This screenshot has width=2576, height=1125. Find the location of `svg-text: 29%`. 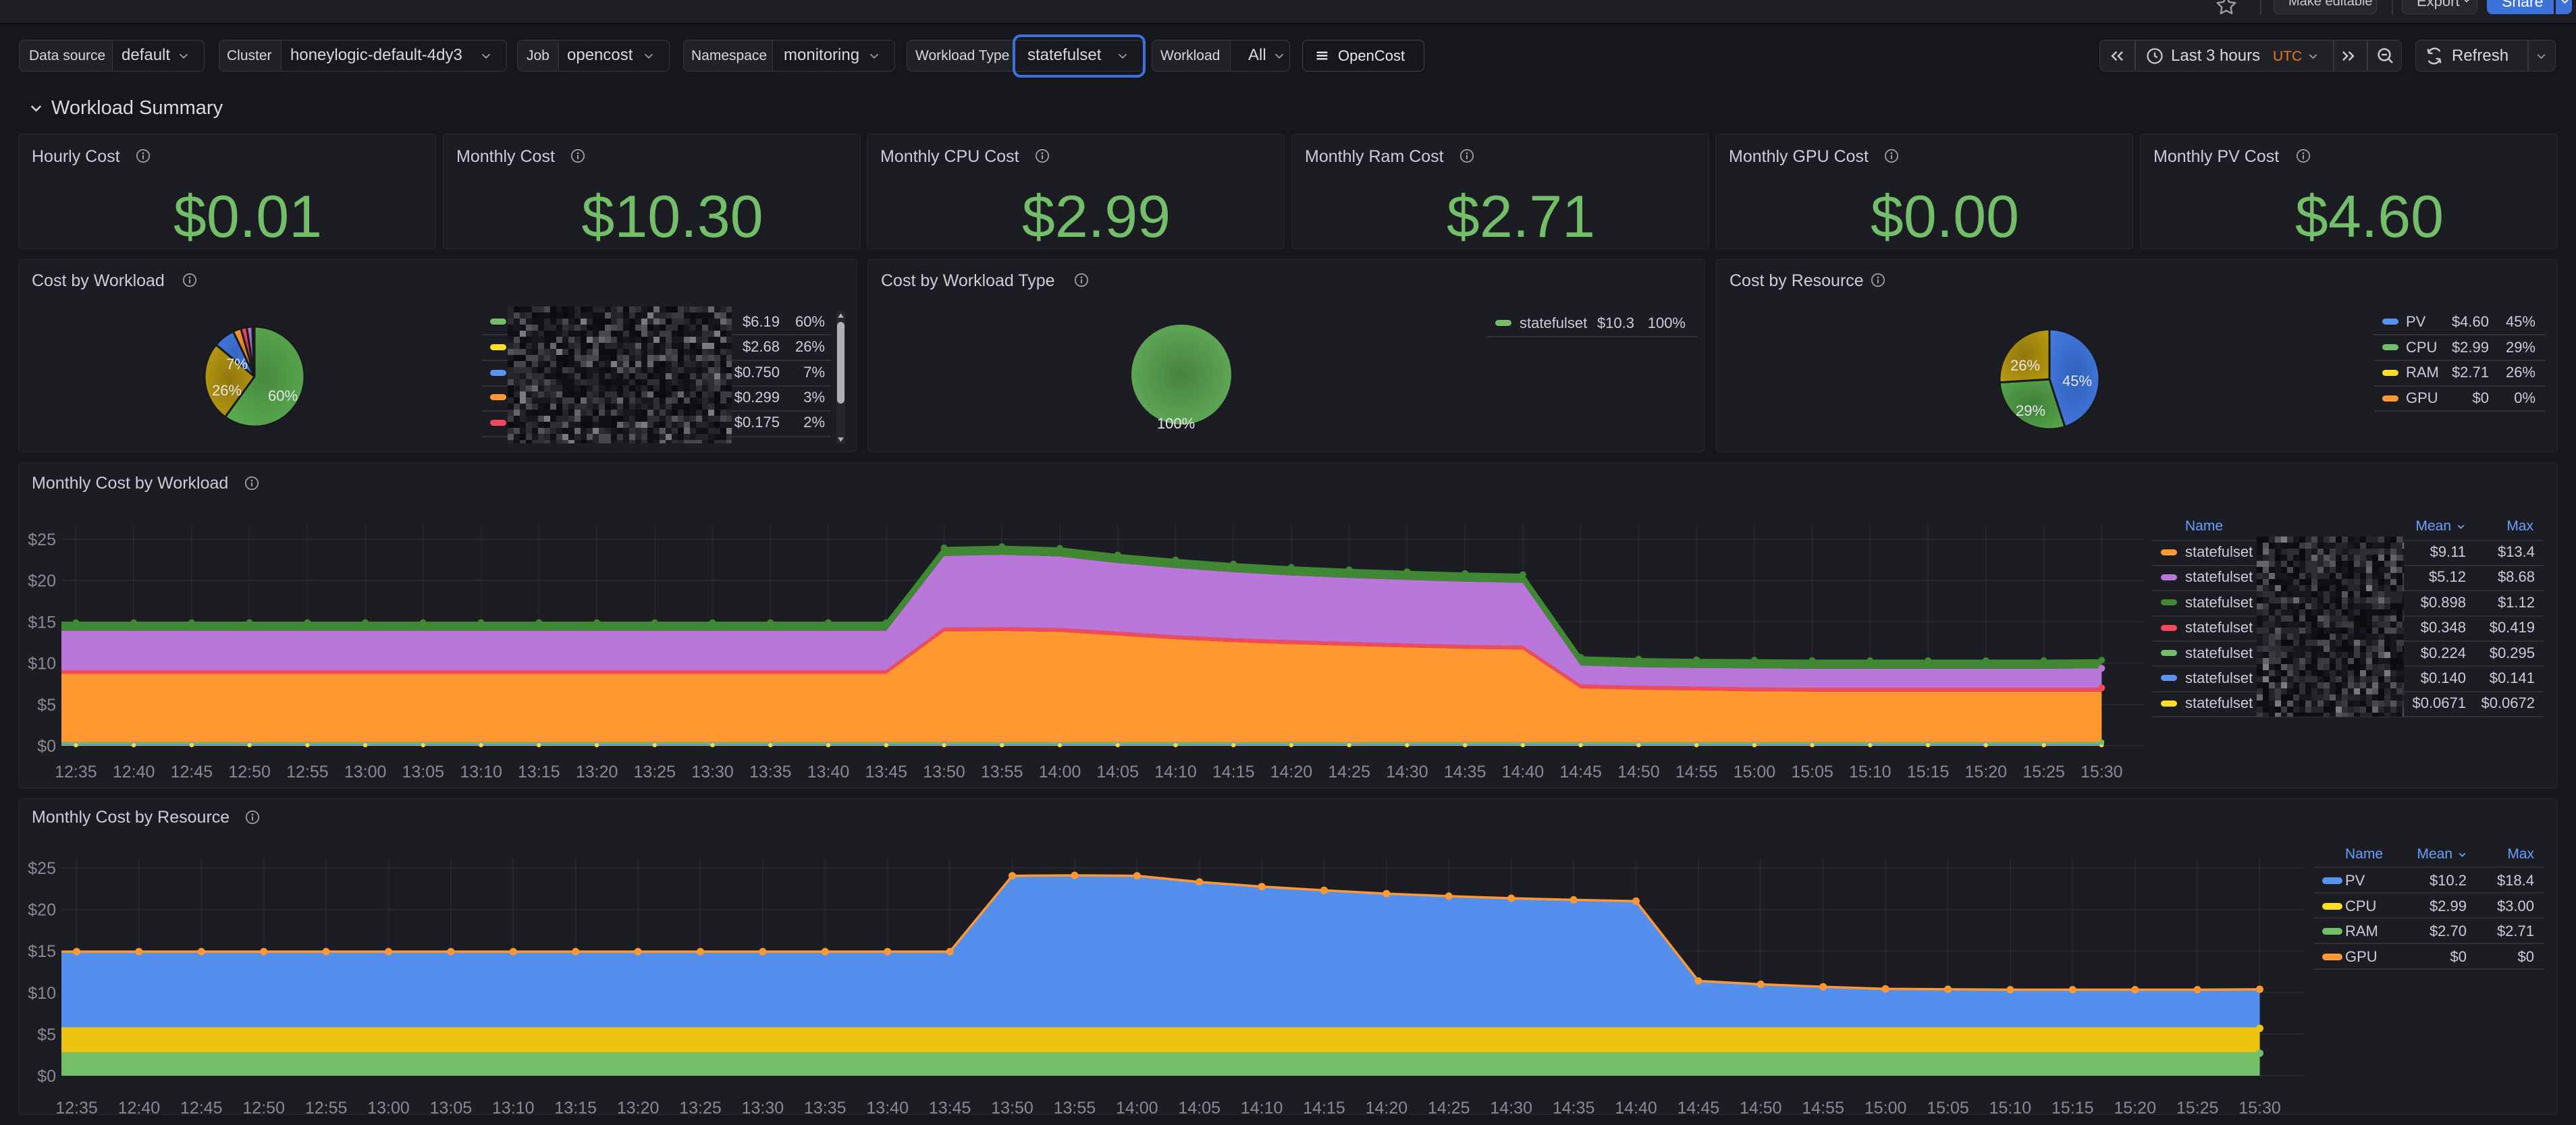

svg-text: 29% is located at coordinates (2030, 410).